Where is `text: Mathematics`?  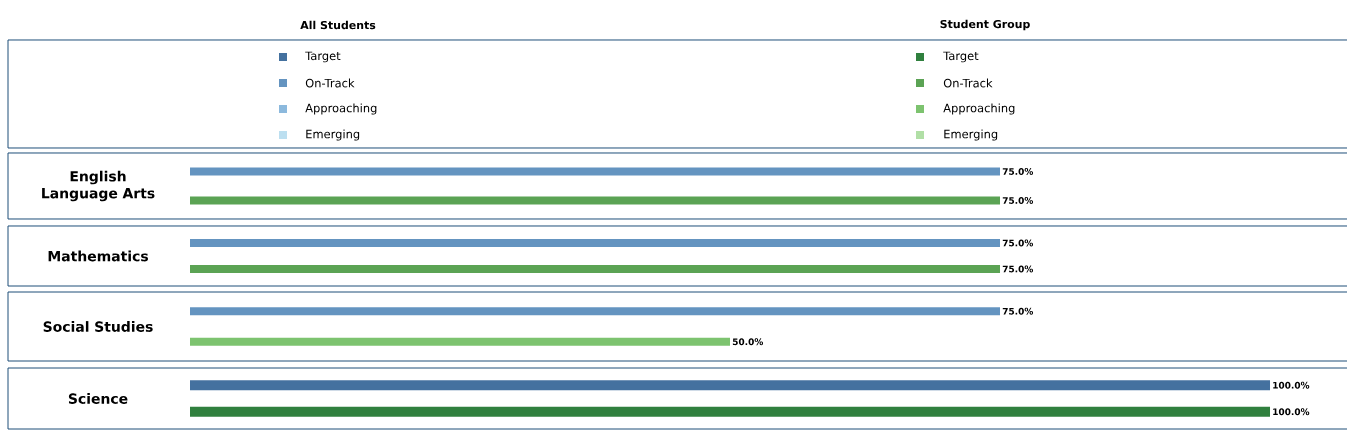
text: Mathematics is located at coordinates (98, 256).